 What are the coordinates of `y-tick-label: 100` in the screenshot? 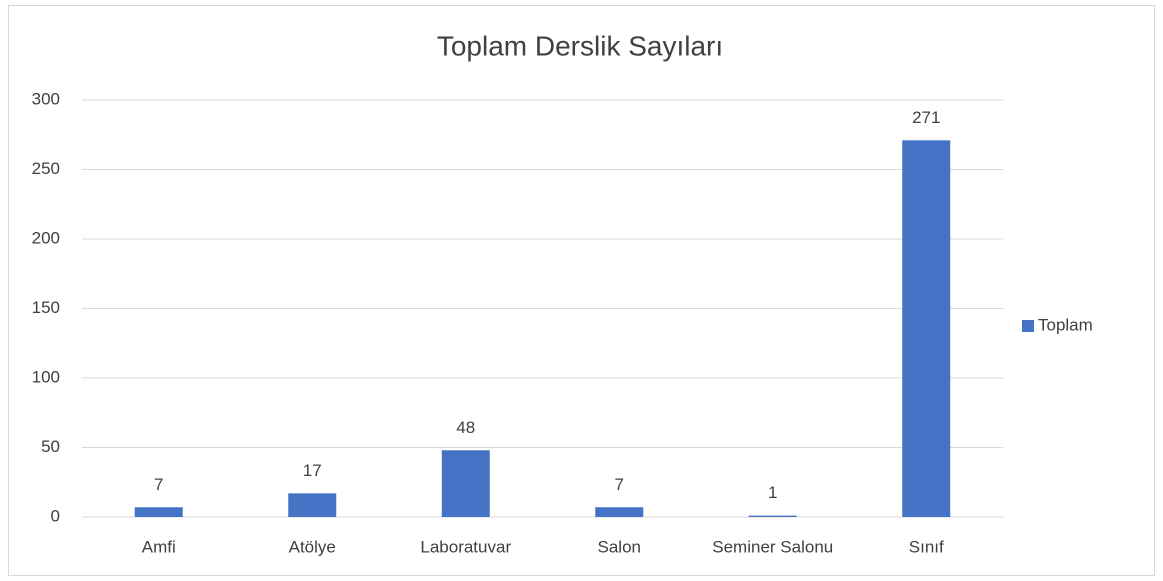 It's located at (46, 376).